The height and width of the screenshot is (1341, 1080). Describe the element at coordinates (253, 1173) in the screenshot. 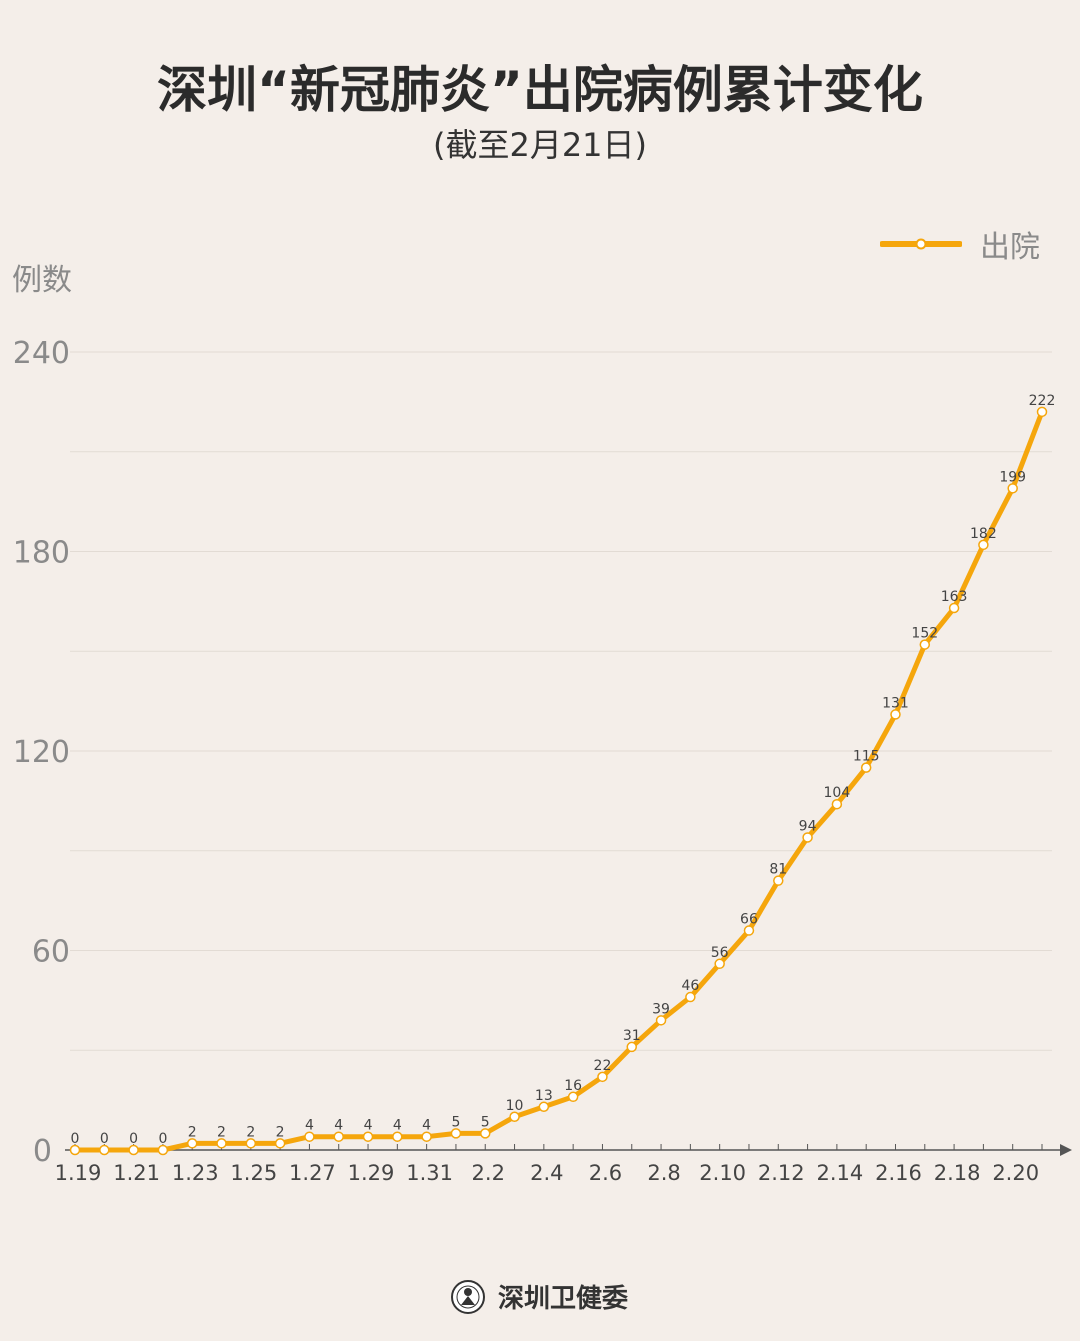

I see `x-tick-label: 1.25` at that location.